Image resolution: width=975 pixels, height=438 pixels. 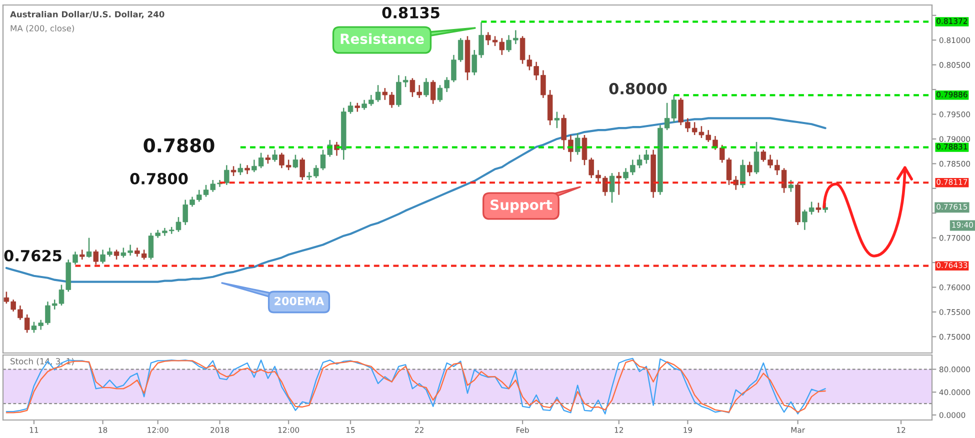 I want to click on annotation: 200EMA, so click(x=299, y=301).